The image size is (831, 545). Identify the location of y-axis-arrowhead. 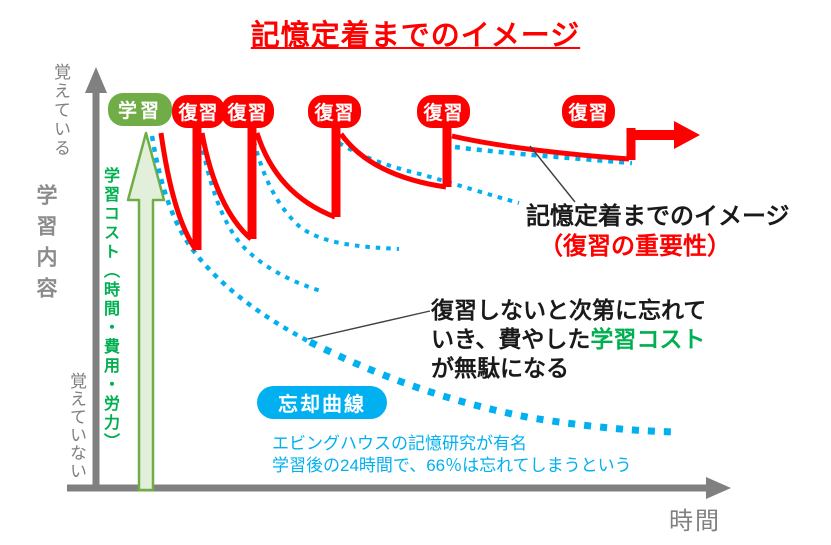
(96, 80).